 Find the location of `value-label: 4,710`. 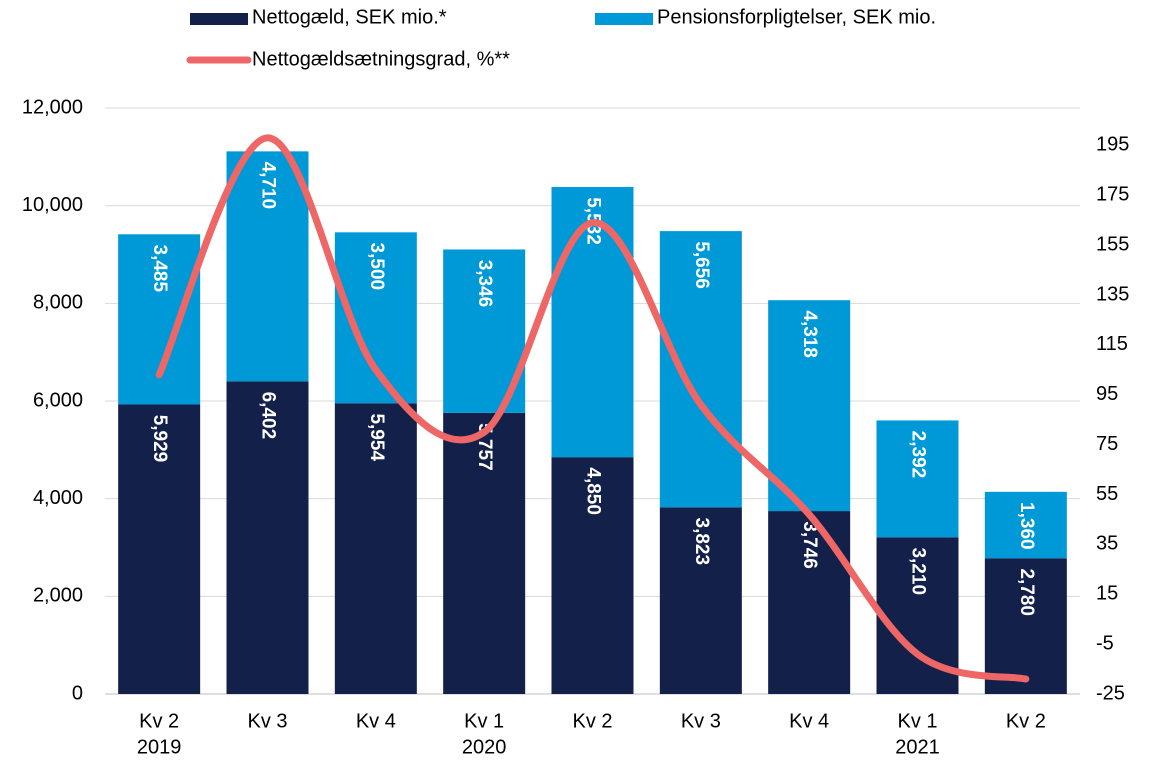

value-label: 4,710 is located at coordinates (267, 186).